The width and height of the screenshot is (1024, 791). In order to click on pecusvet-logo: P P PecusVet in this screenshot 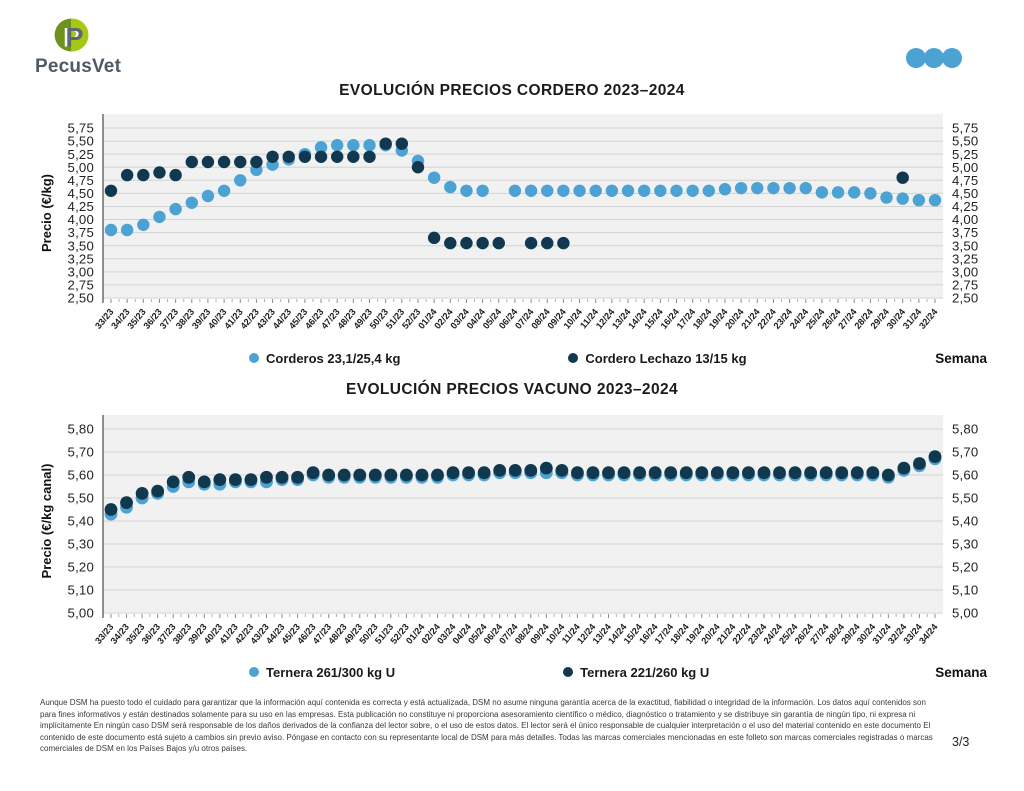, I will do `click(95, 43)`.